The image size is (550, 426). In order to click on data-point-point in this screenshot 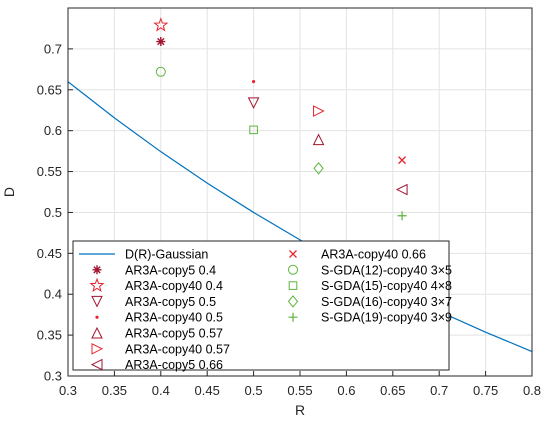, I will do `click(254, 82)`.